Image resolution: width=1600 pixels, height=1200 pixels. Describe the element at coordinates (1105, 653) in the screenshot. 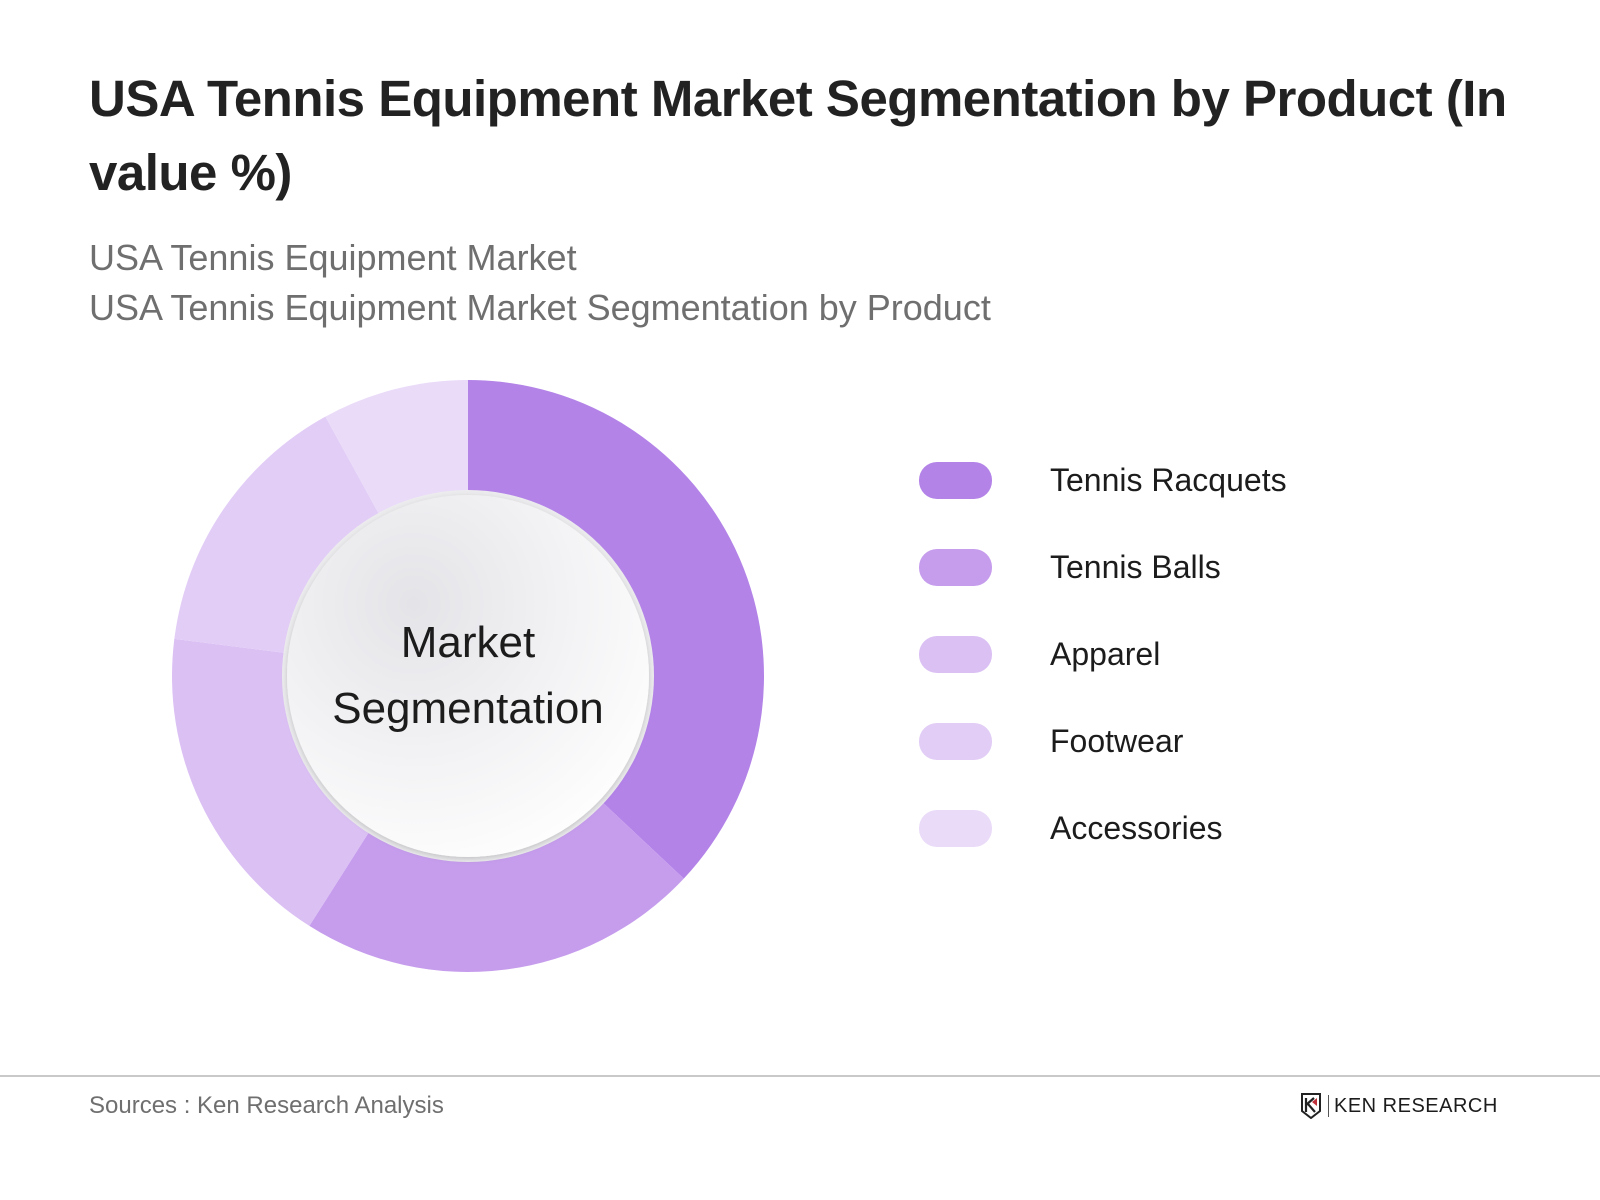

I see `legend-label: Apparel` at that location.